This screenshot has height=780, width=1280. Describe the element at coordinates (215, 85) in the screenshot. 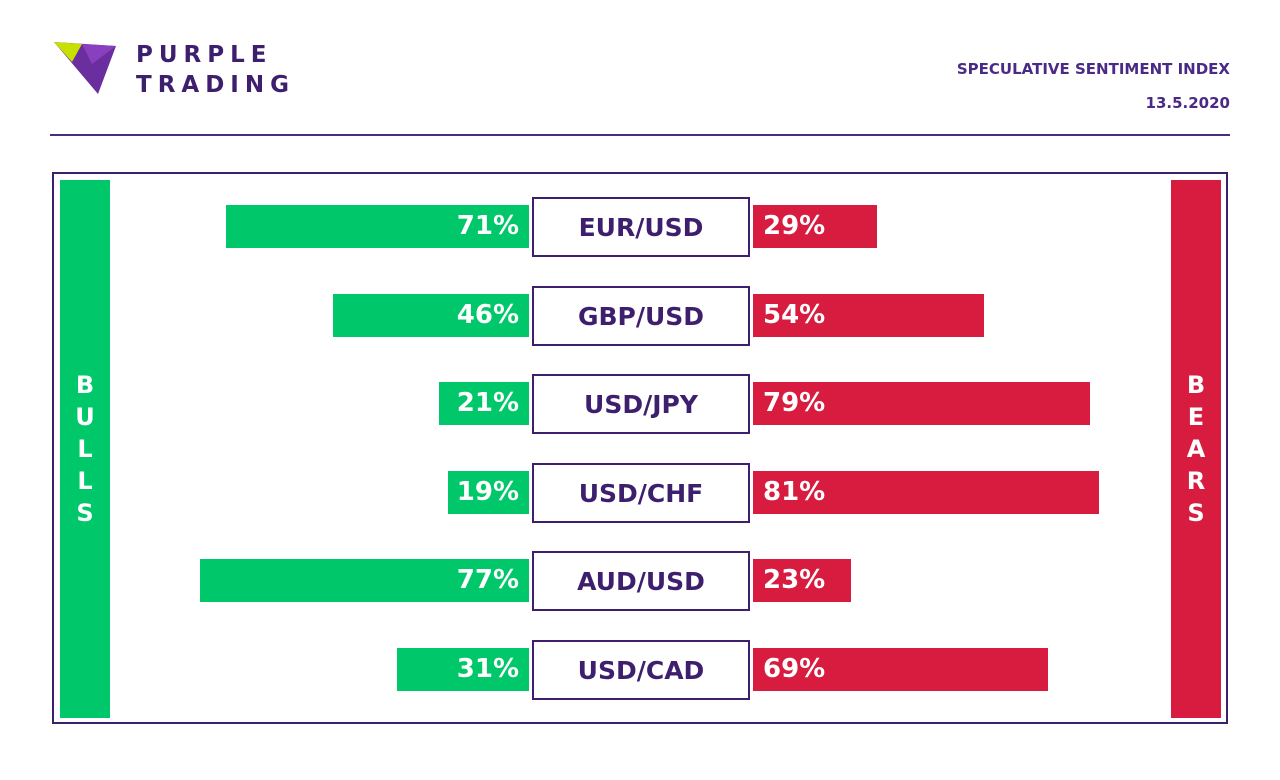

I see `brand-name-line2: TRADING` at that location.